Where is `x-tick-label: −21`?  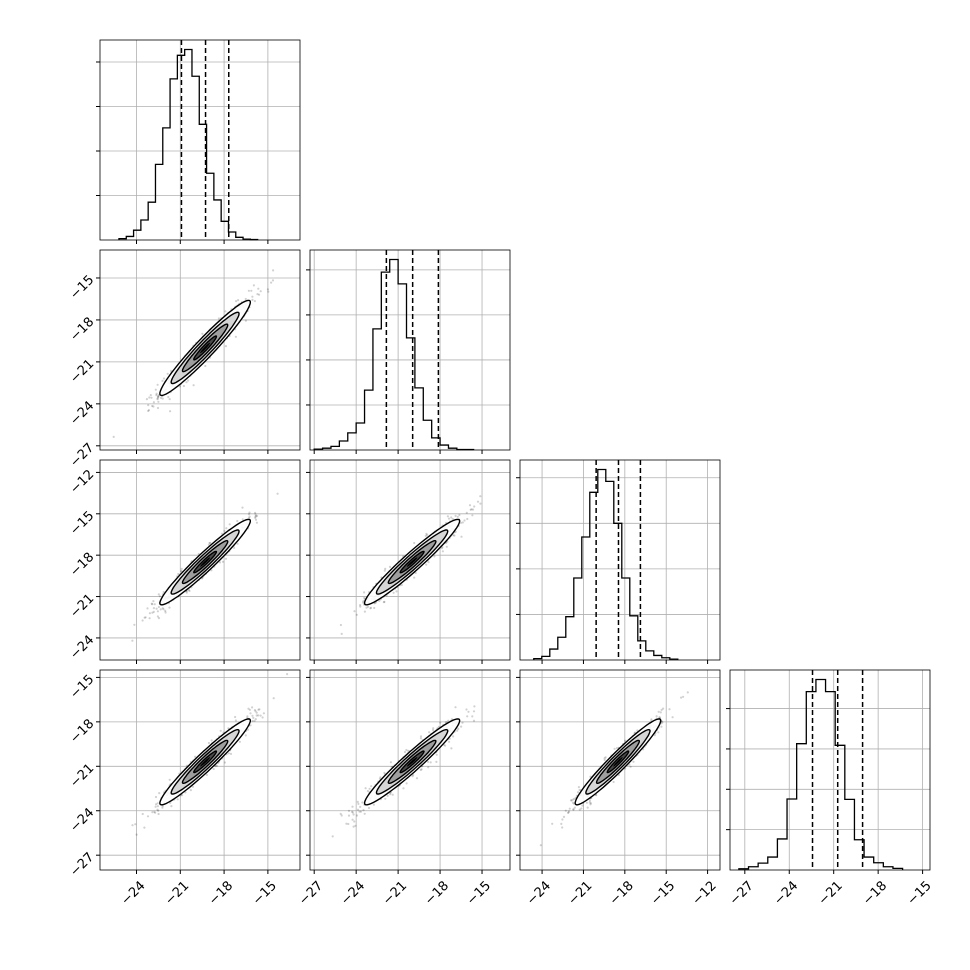 x-tick-label: −21 is located at coordinates (395, 893).